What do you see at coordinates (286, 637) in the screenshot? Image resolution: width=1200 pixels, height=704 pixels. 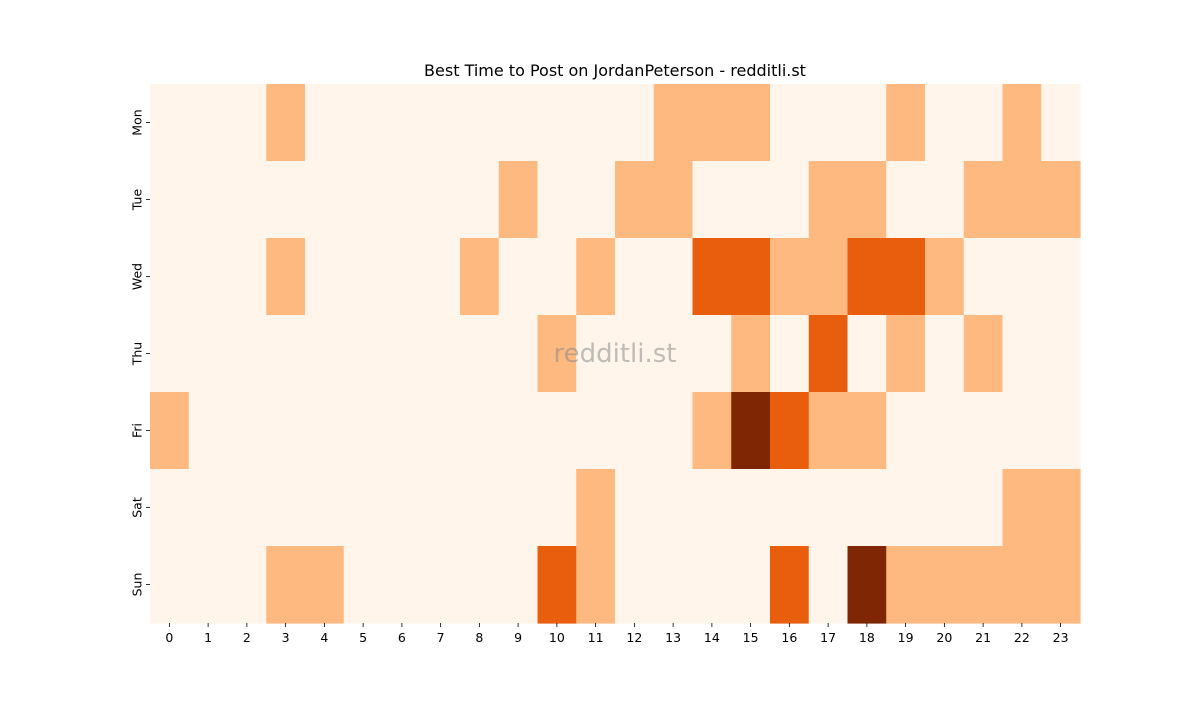 I see `x-tick-label: 3` at bounding box center [286, 637].